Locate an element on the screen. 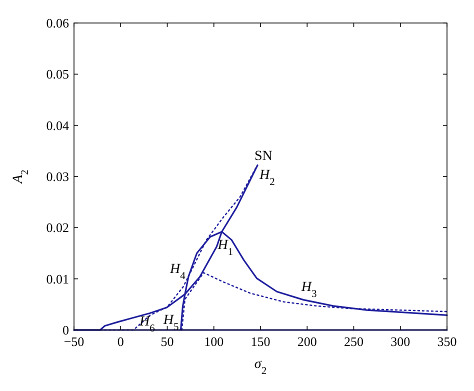 The image size is (474, 391). annotation: SN is located at coordinates (263, 156).